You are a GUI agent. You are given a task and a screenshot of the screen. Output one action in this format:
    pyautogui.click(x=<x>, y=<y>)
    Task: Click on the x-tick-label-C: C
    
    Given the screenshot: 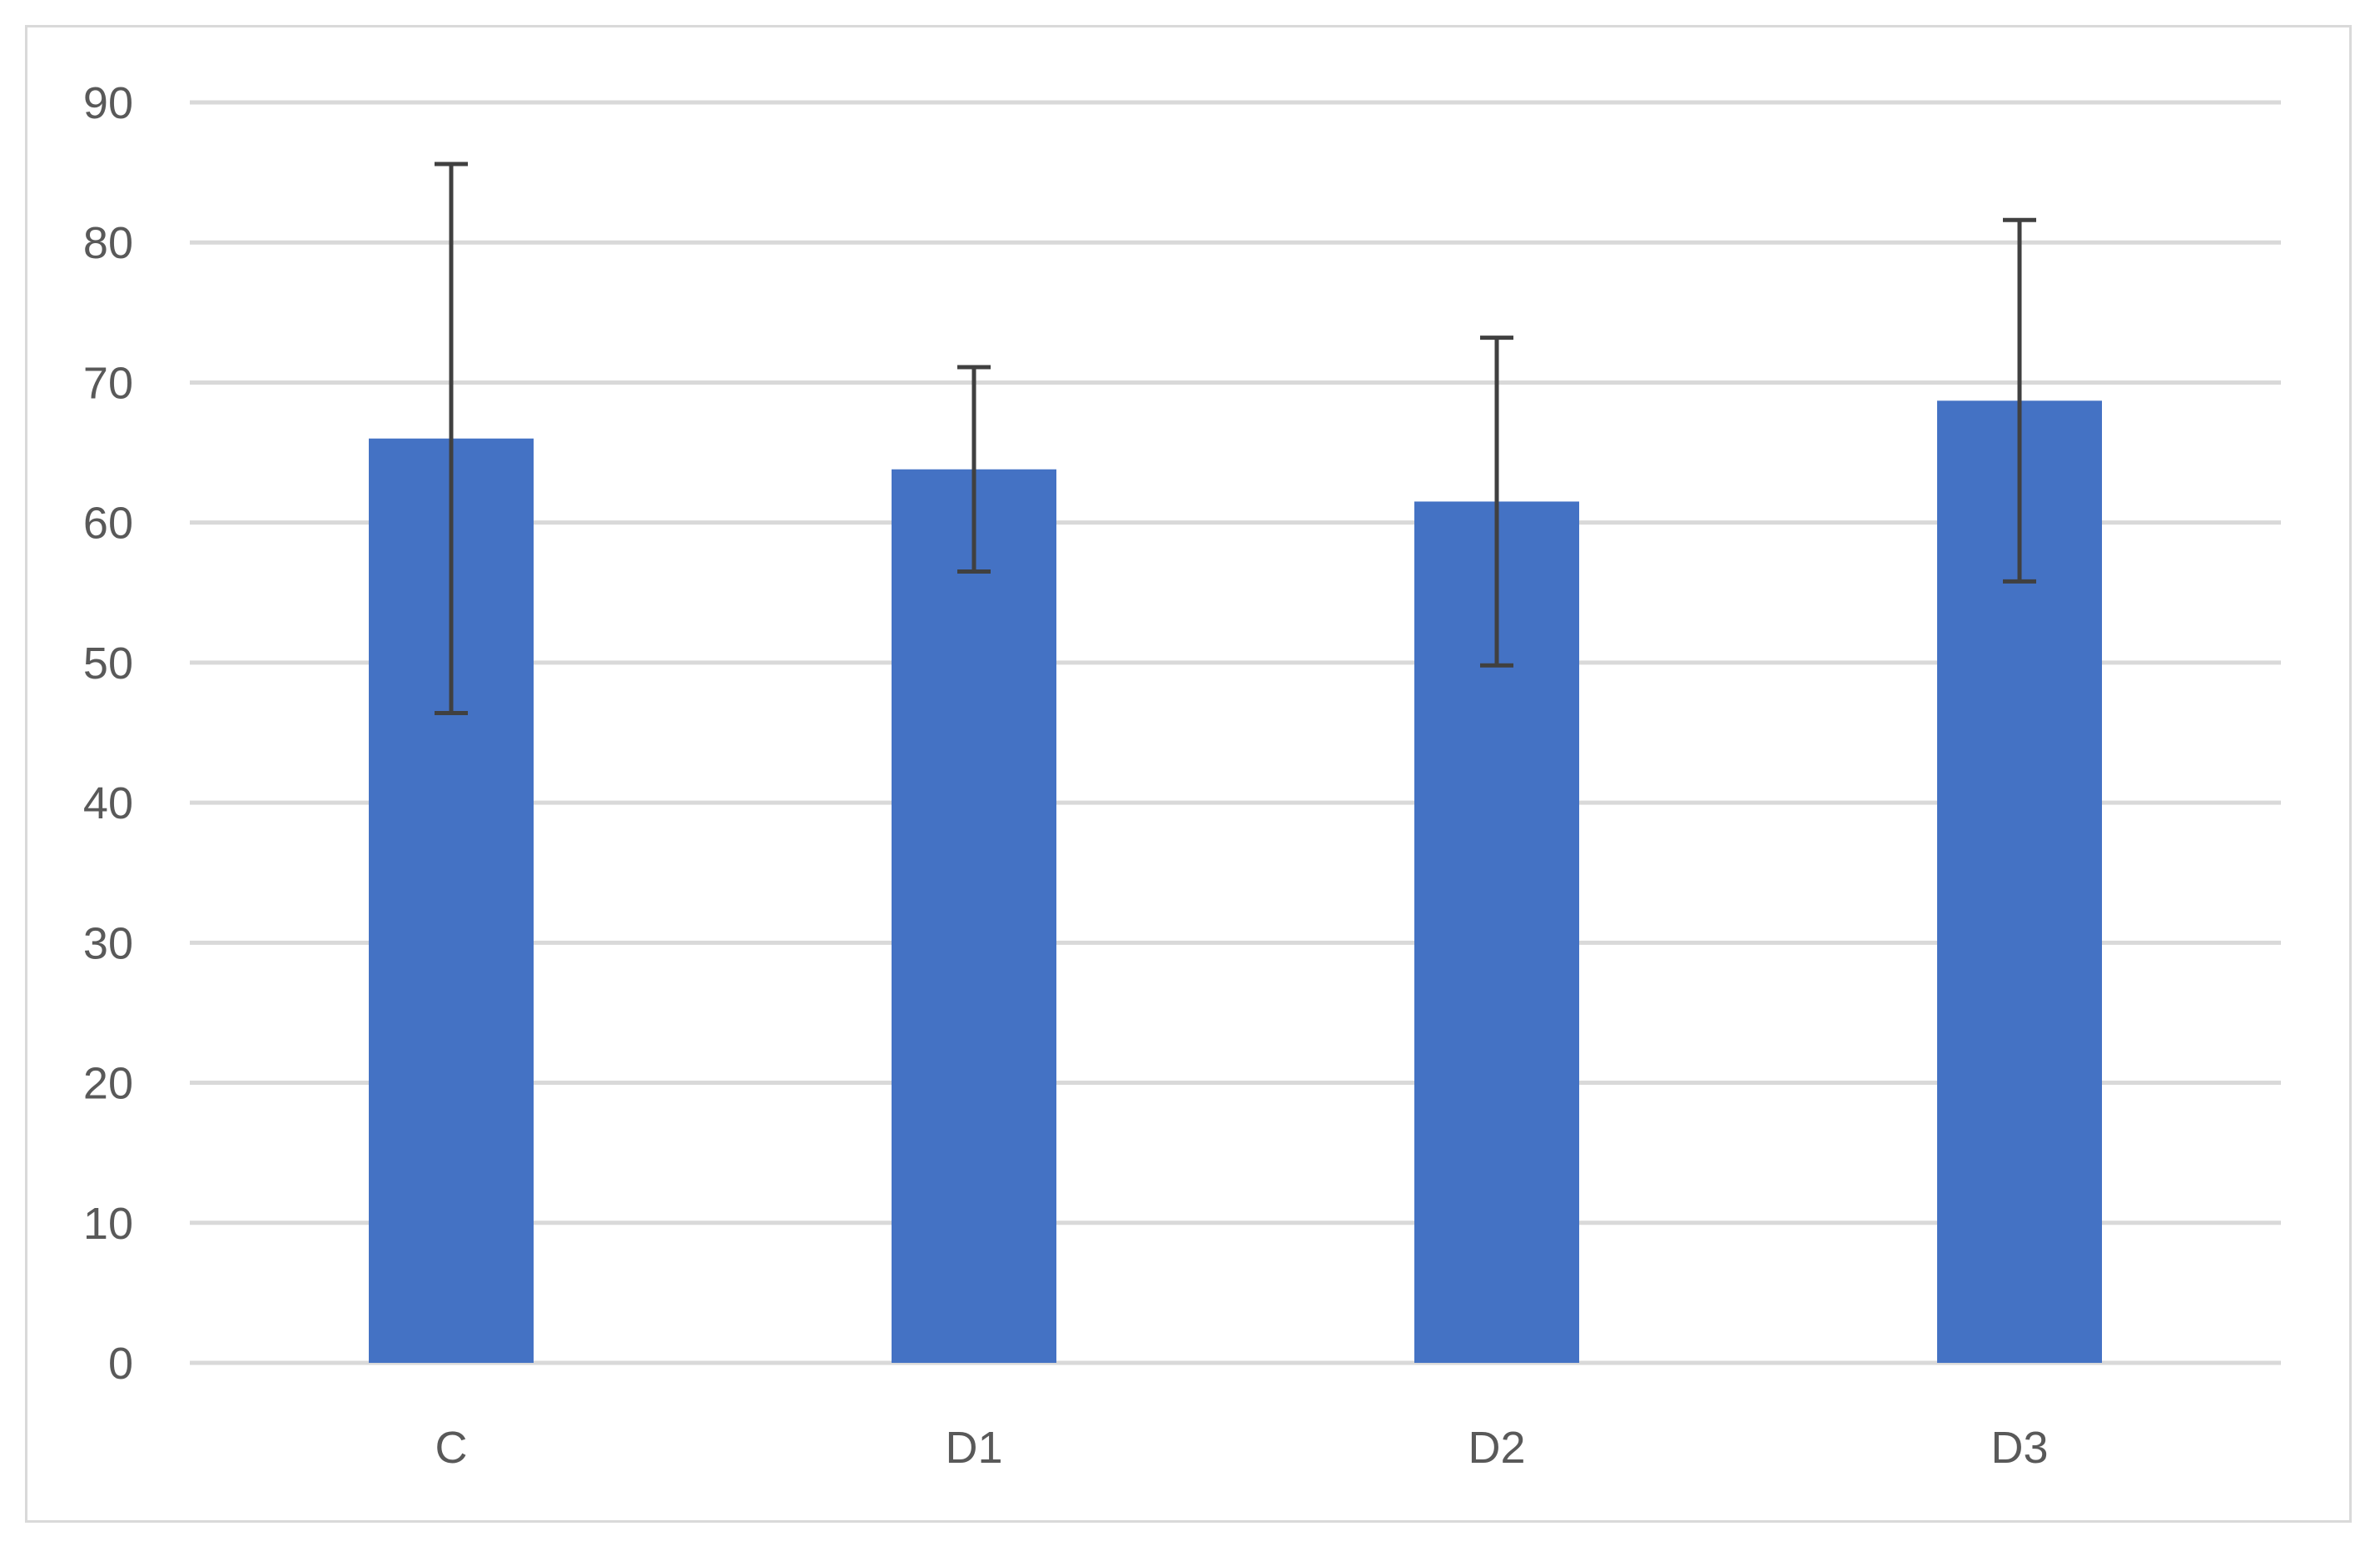 What is the action you would take?
    pyautogui.click(x=451, y=1448)
    